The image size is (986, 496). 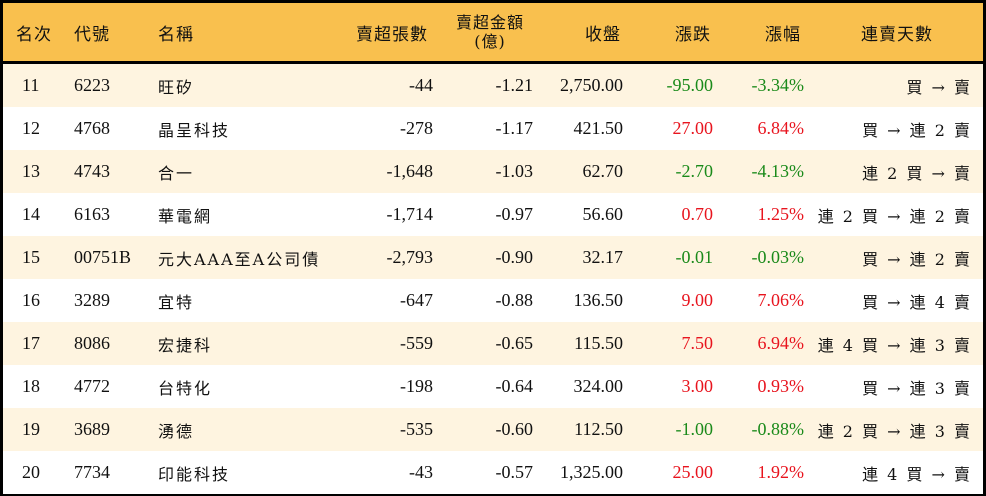 What do you see at coordinates (598, 300) in the screenshot?
I see `close-cell: 136.50` at bounding box center [598, 300].